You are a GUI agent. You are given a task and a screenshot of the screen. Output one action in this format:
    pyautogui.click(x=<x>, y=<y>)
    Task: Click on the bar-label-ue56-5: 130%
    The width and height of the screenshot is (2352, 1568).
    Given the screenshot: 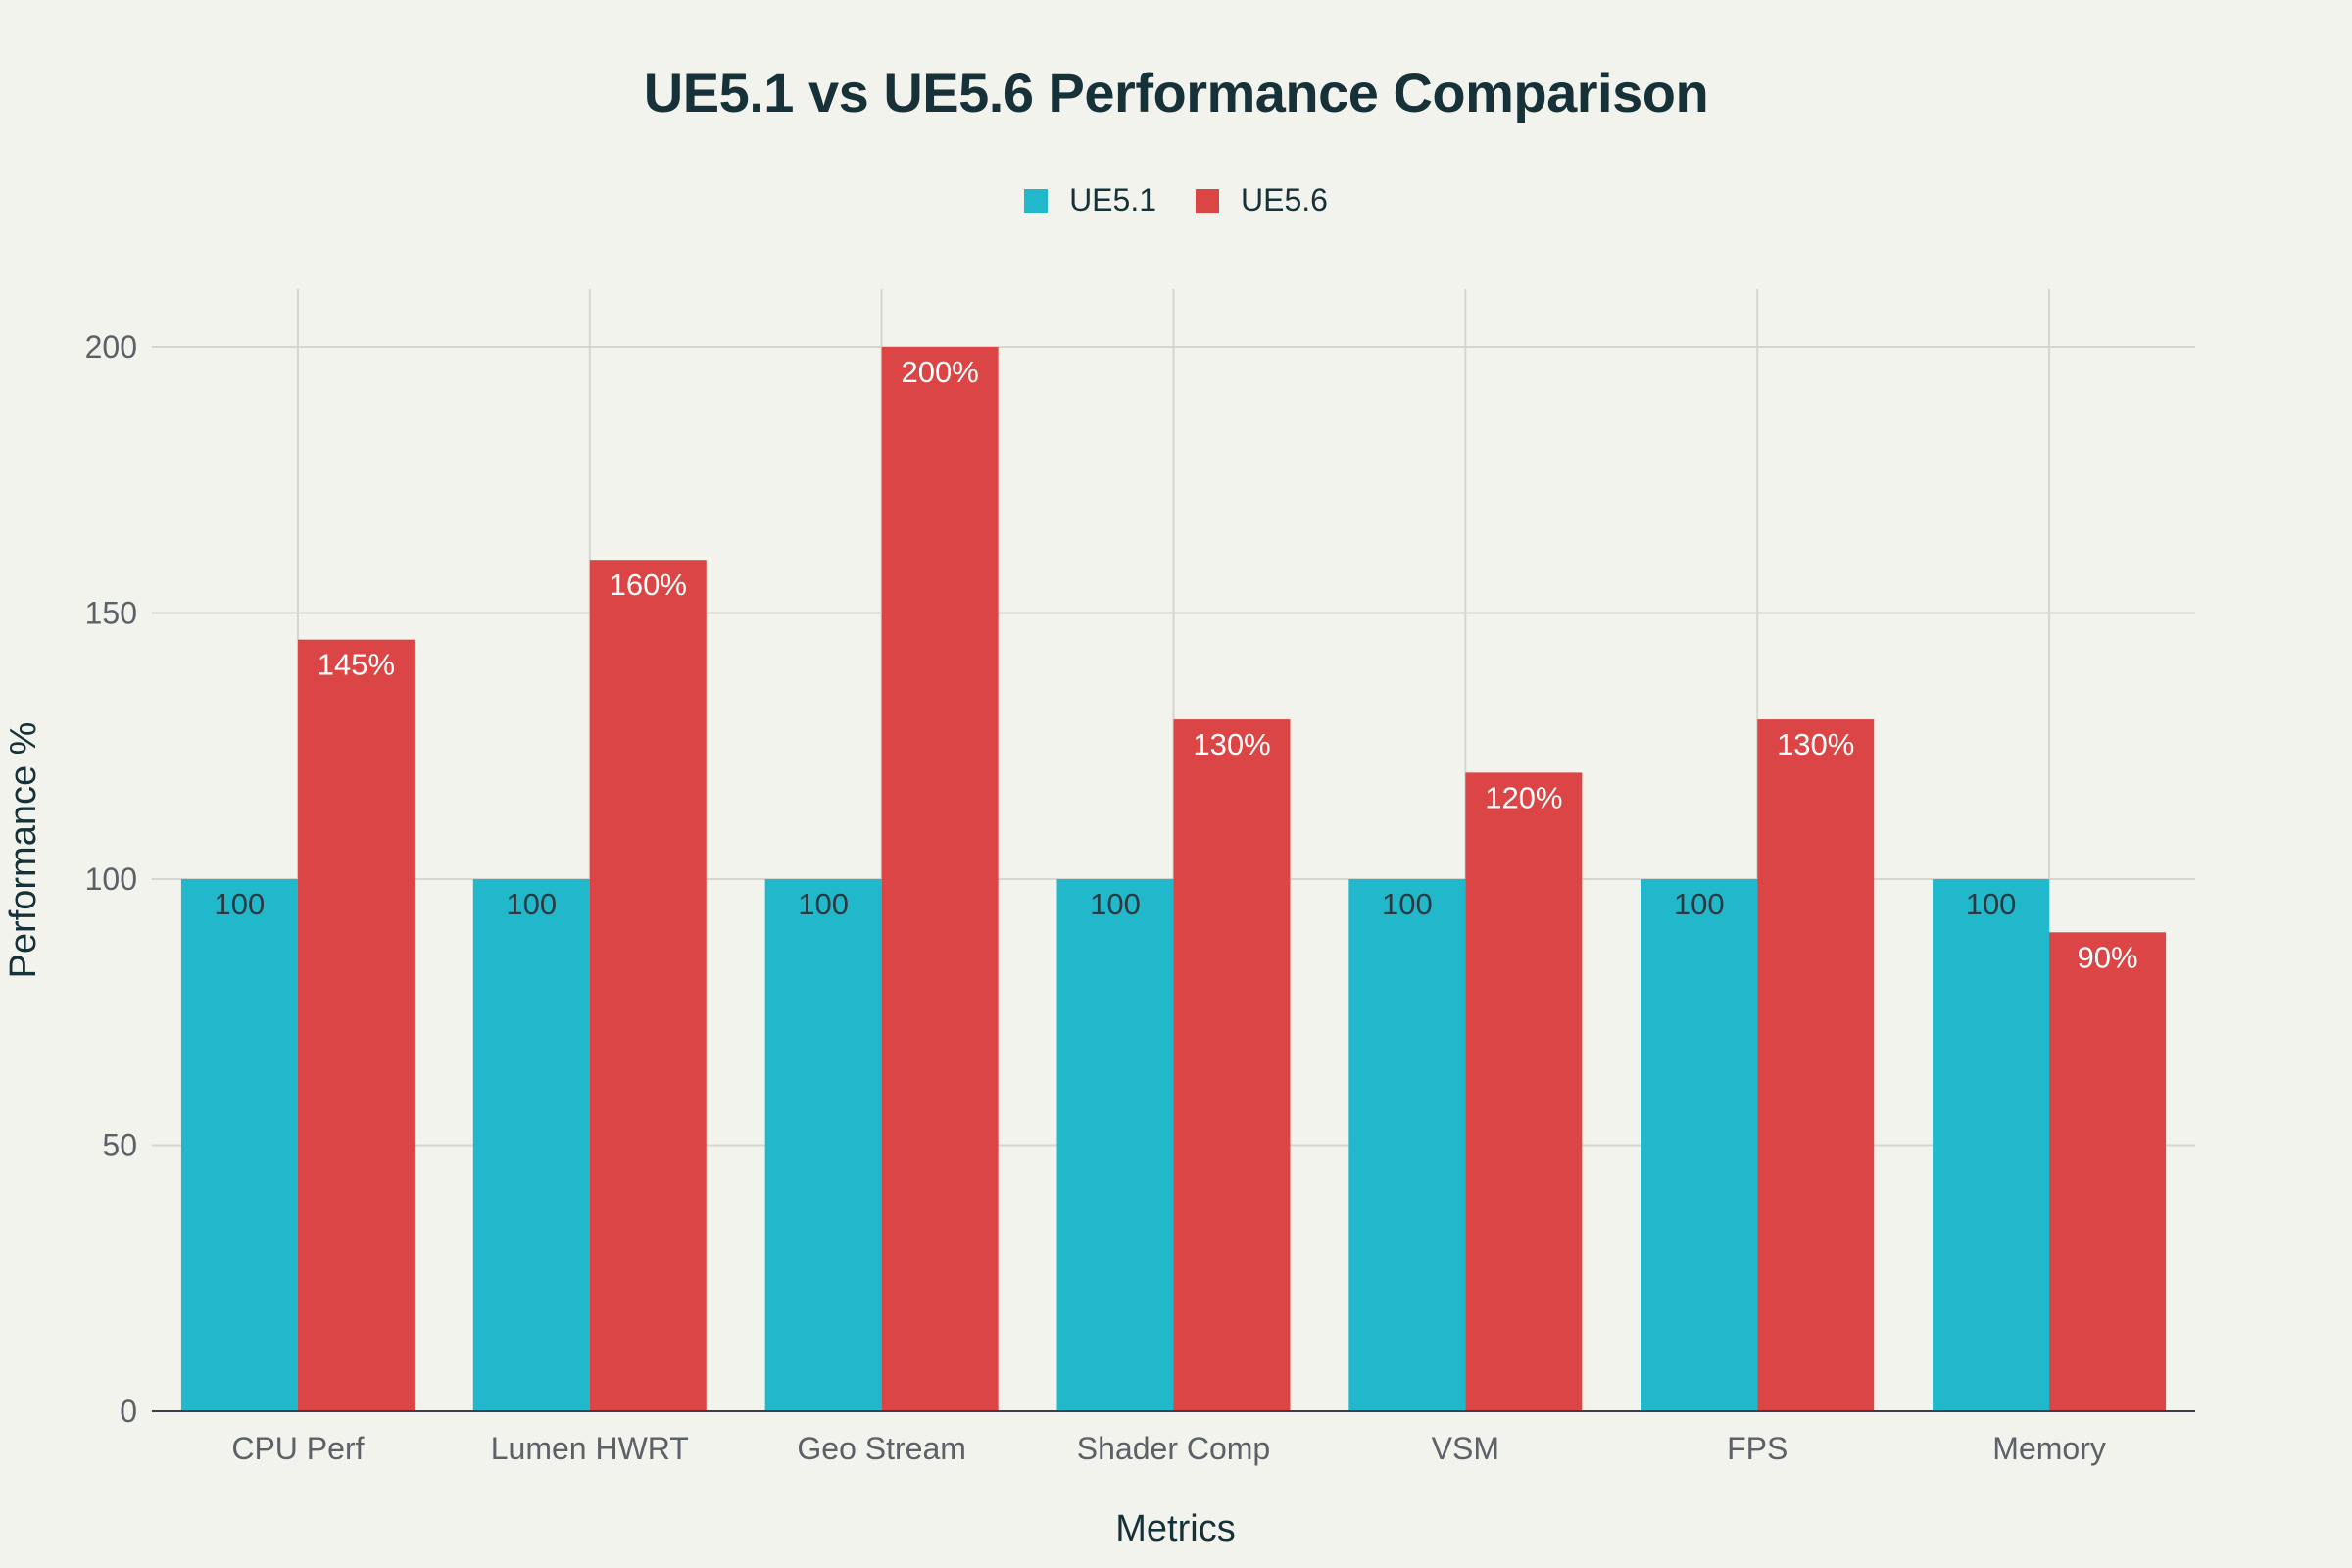 What is the action you would take?
    pyautogui.click(x=1815, y=744)
    